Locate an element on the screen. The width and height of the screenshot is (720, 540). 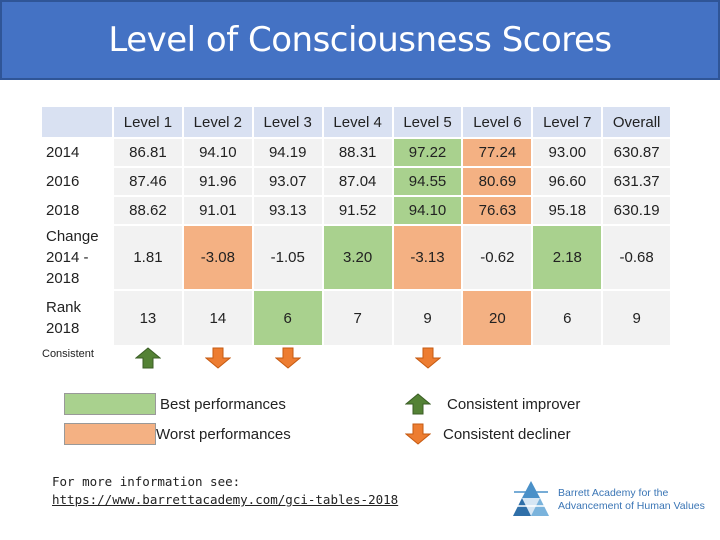
legend-best: Best performances is located at coordinates (223, 404).